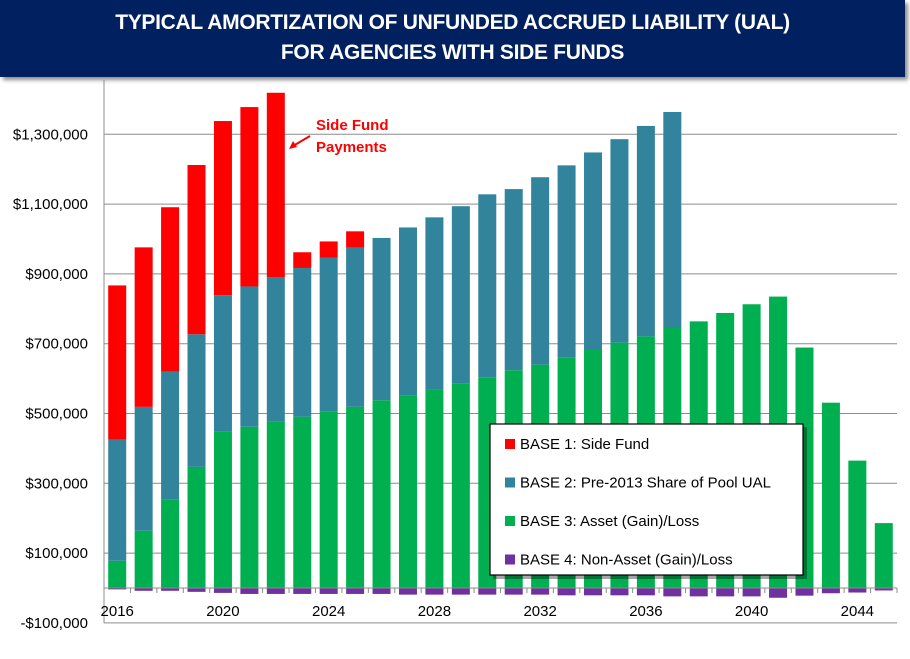 This screenshot has width=910, height=659. I want to click on y-tick-label: $500,000, so click(56, 414).